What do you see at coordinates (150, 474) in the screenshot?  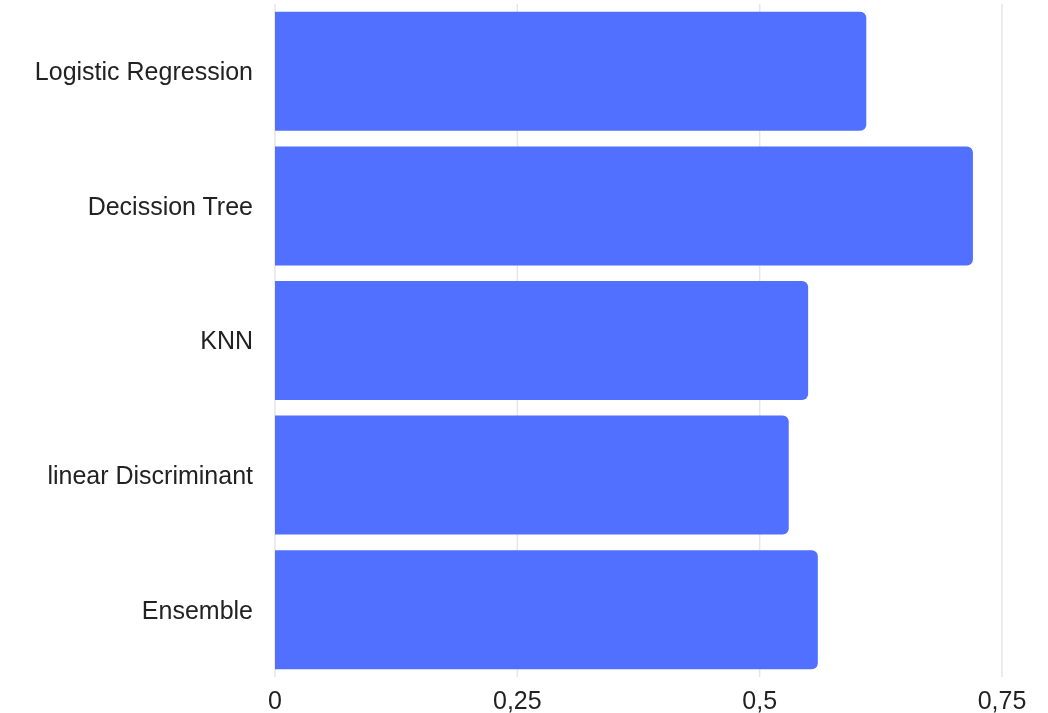 I see `y-tick-label: linear Discriminant` at bounding box center [150, 474].